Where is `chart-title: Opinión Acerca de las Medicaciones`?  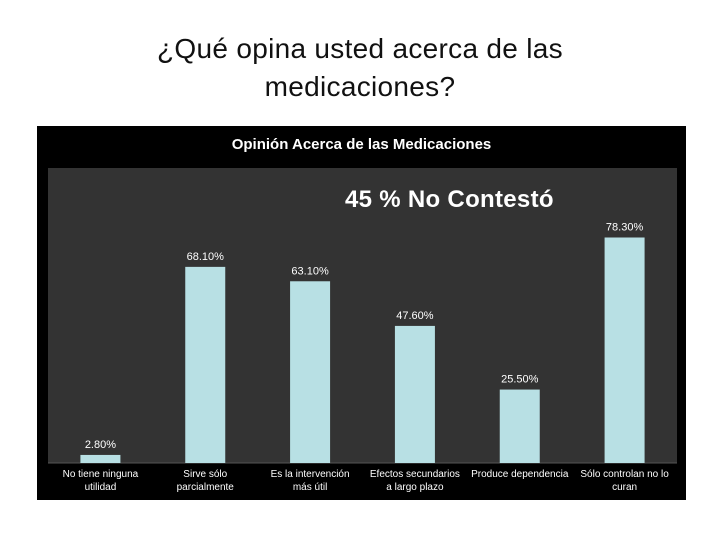
chart-title: Opinión Acerca de las Medicaciones is located at coordinates (361, 144).